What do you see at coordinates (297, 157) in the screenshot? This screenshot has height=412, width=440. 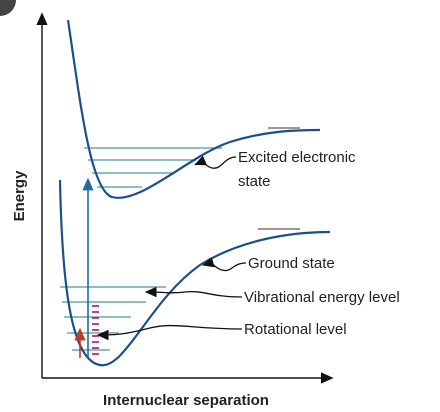 I see `label-excited-line1: Excited electronic` at bounding box center [297, 157].